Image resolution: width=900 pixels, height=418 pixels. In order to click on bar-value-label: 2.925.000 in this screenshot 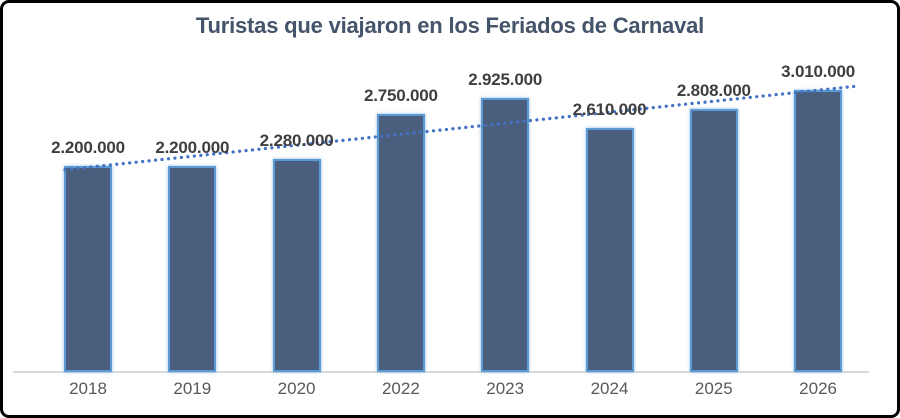, I will do `click(505, 79)`.